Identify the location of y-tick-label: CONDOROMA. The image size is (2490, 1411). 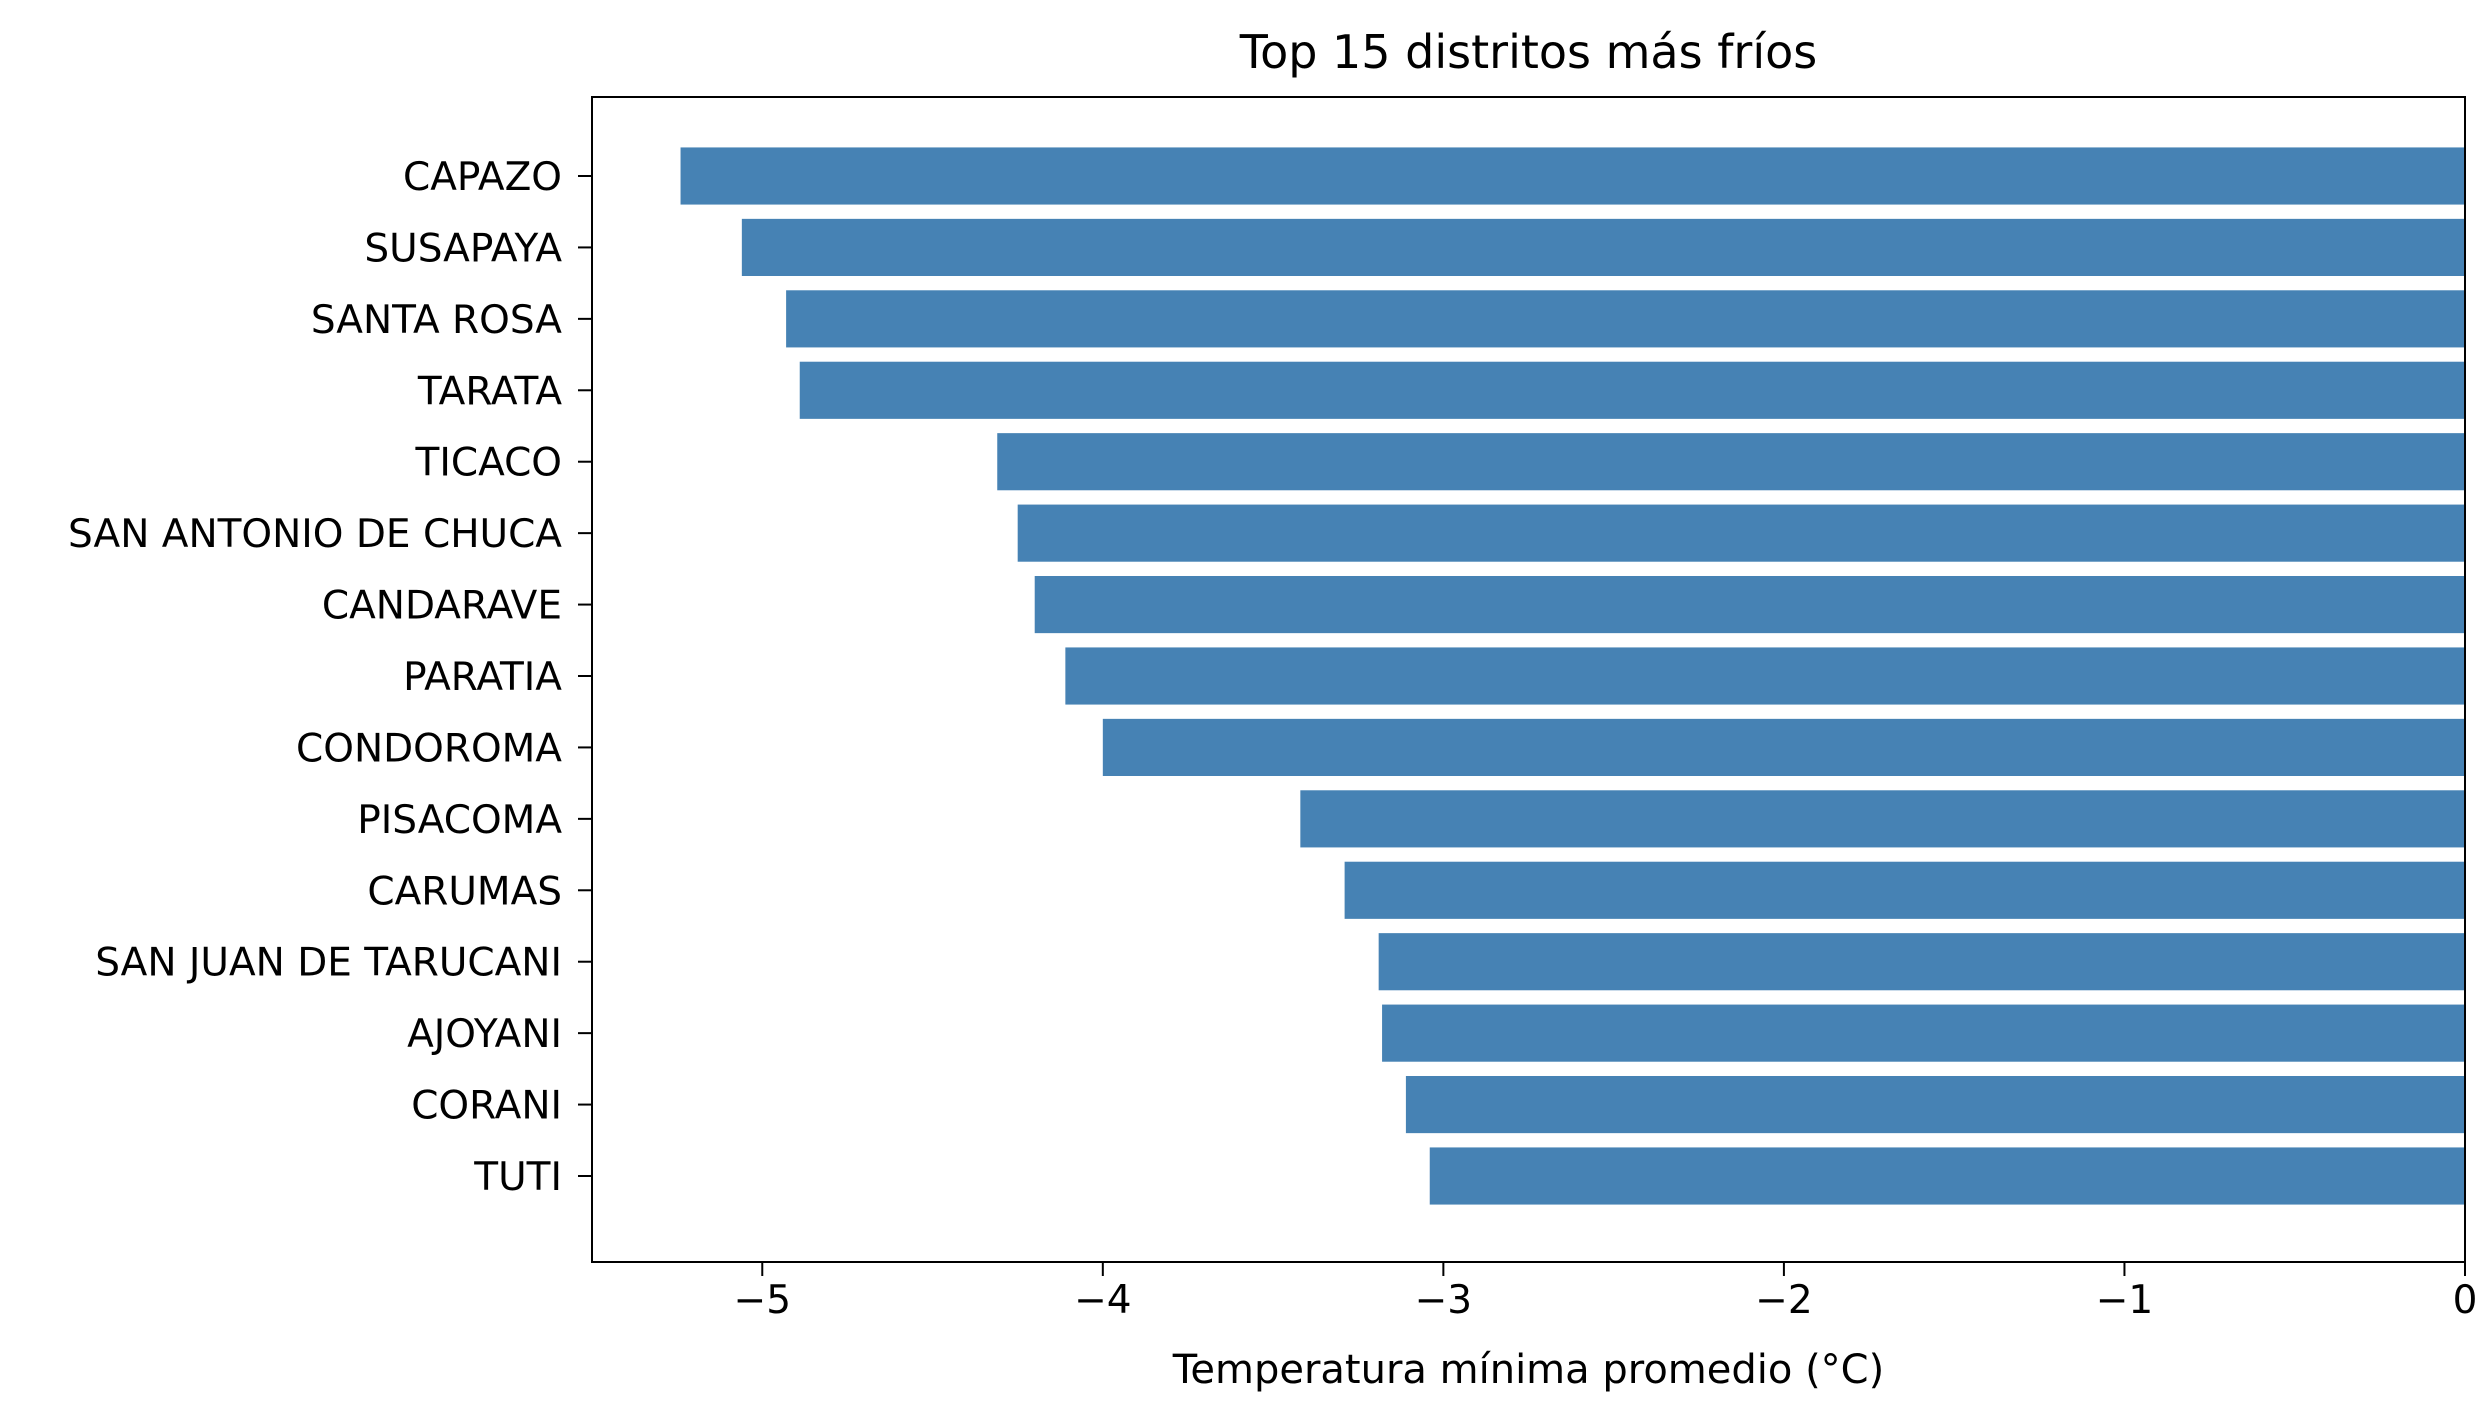
(429, 748).